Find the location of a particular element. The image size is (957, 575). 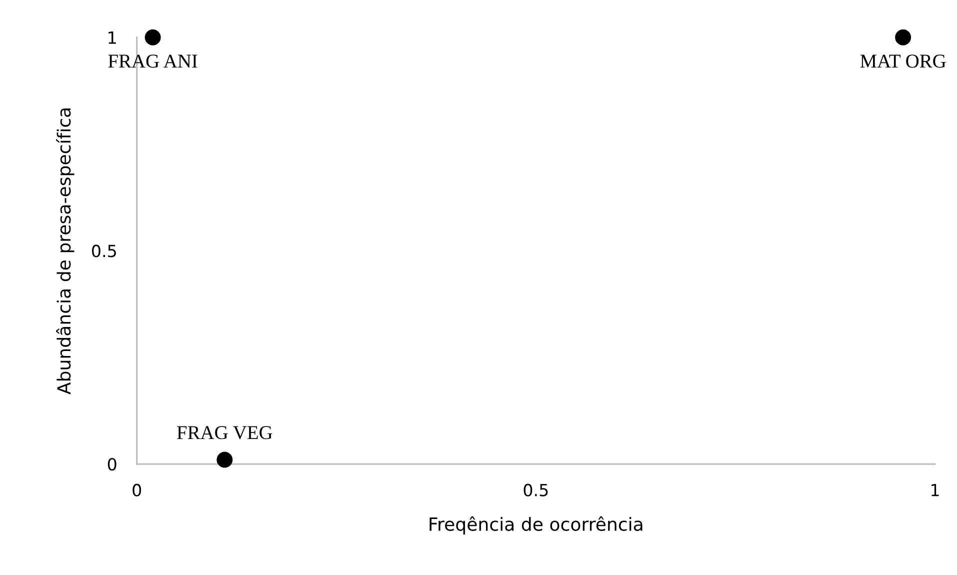

y-tick-label: 1 is located at coordinates (112, 38).